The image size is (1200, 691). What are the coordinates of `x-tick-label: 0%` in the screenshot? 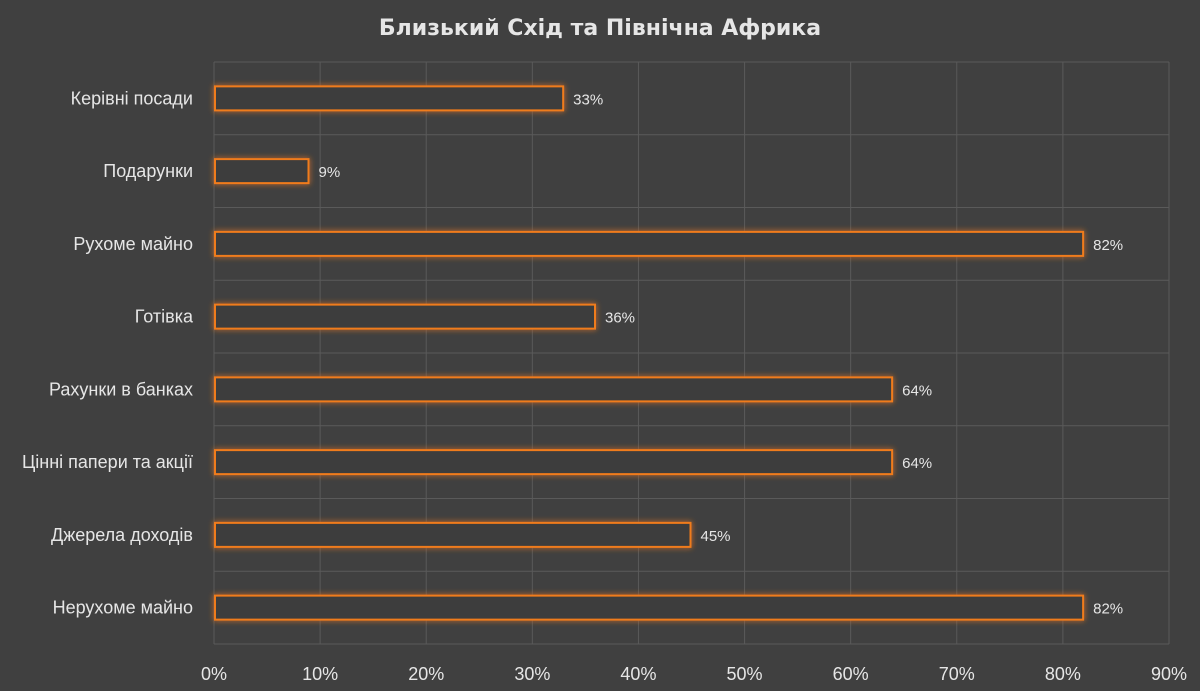 It's located at (214, 674).